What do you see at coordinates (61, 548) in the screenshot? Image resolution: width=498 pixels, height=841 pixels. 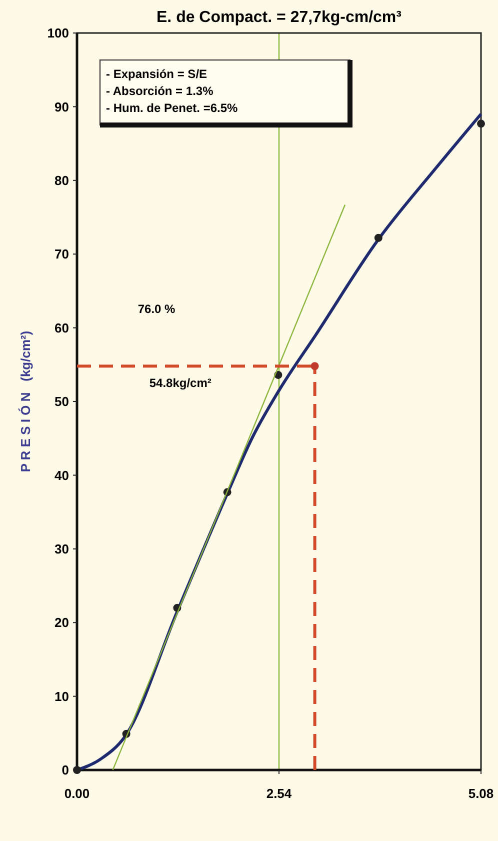 I see `y-tick-label: 30` at bounding box center [61, 548].